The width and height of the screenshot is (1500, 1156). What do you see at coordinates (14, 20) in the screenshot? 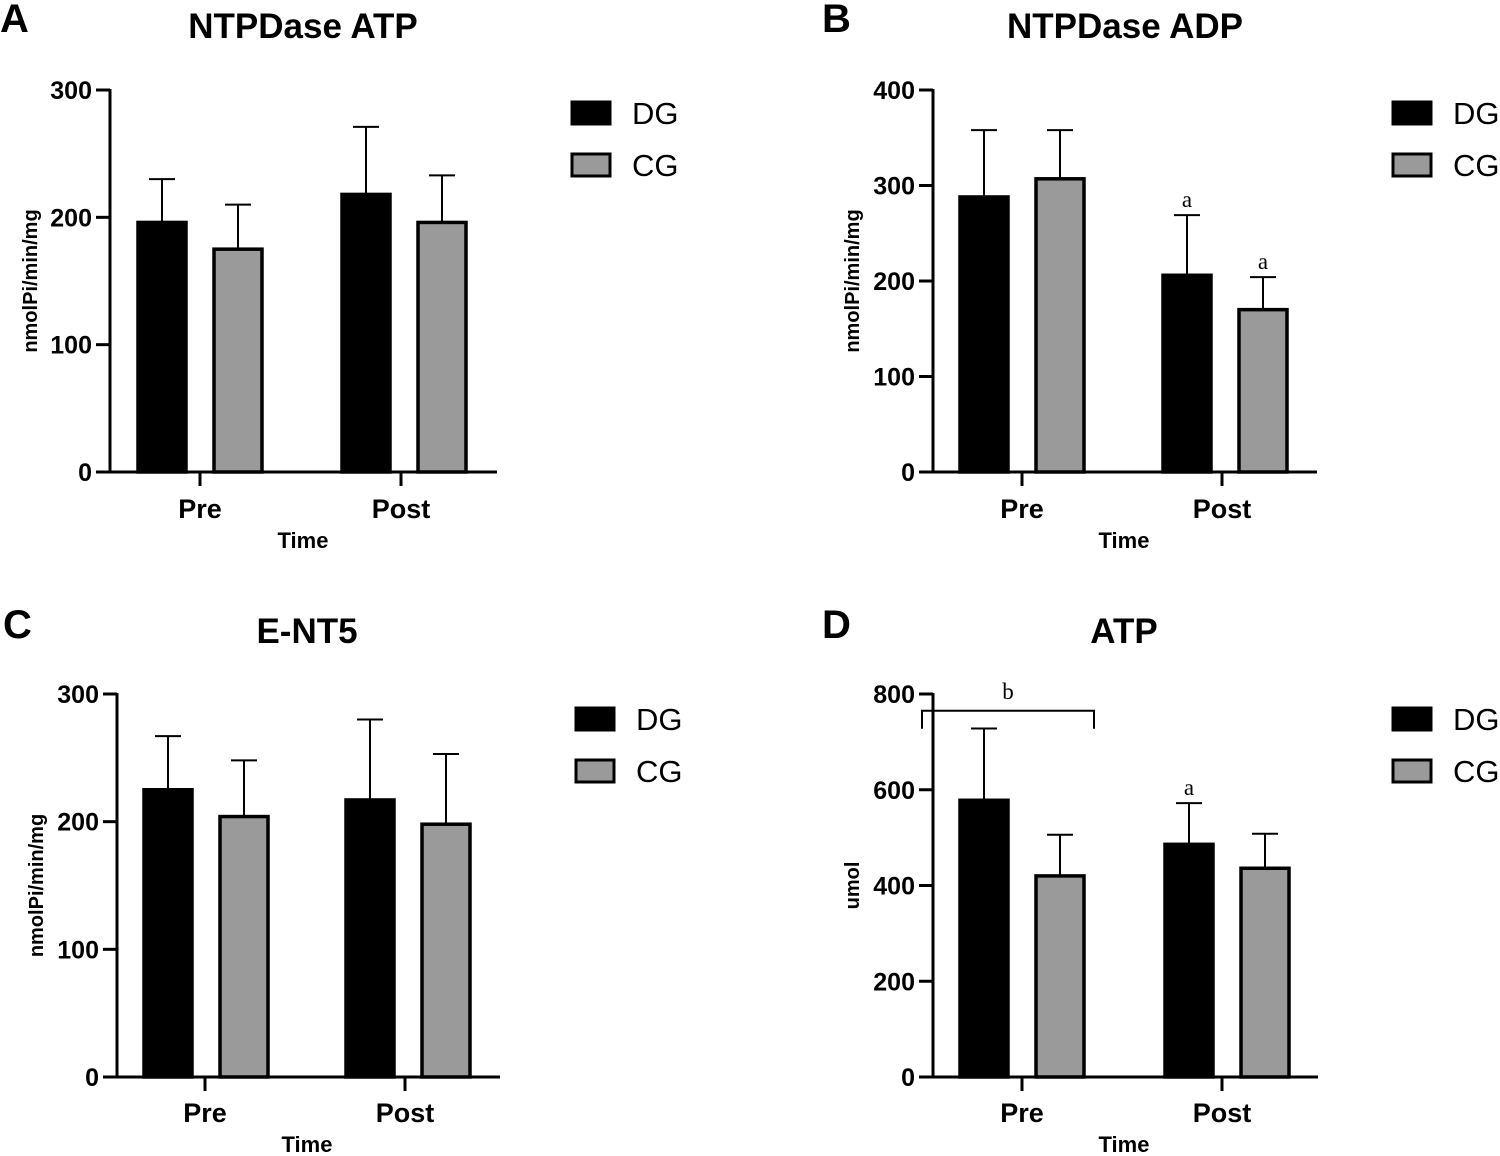
I see `panel-letter: A` at bounding box center [14, 20].